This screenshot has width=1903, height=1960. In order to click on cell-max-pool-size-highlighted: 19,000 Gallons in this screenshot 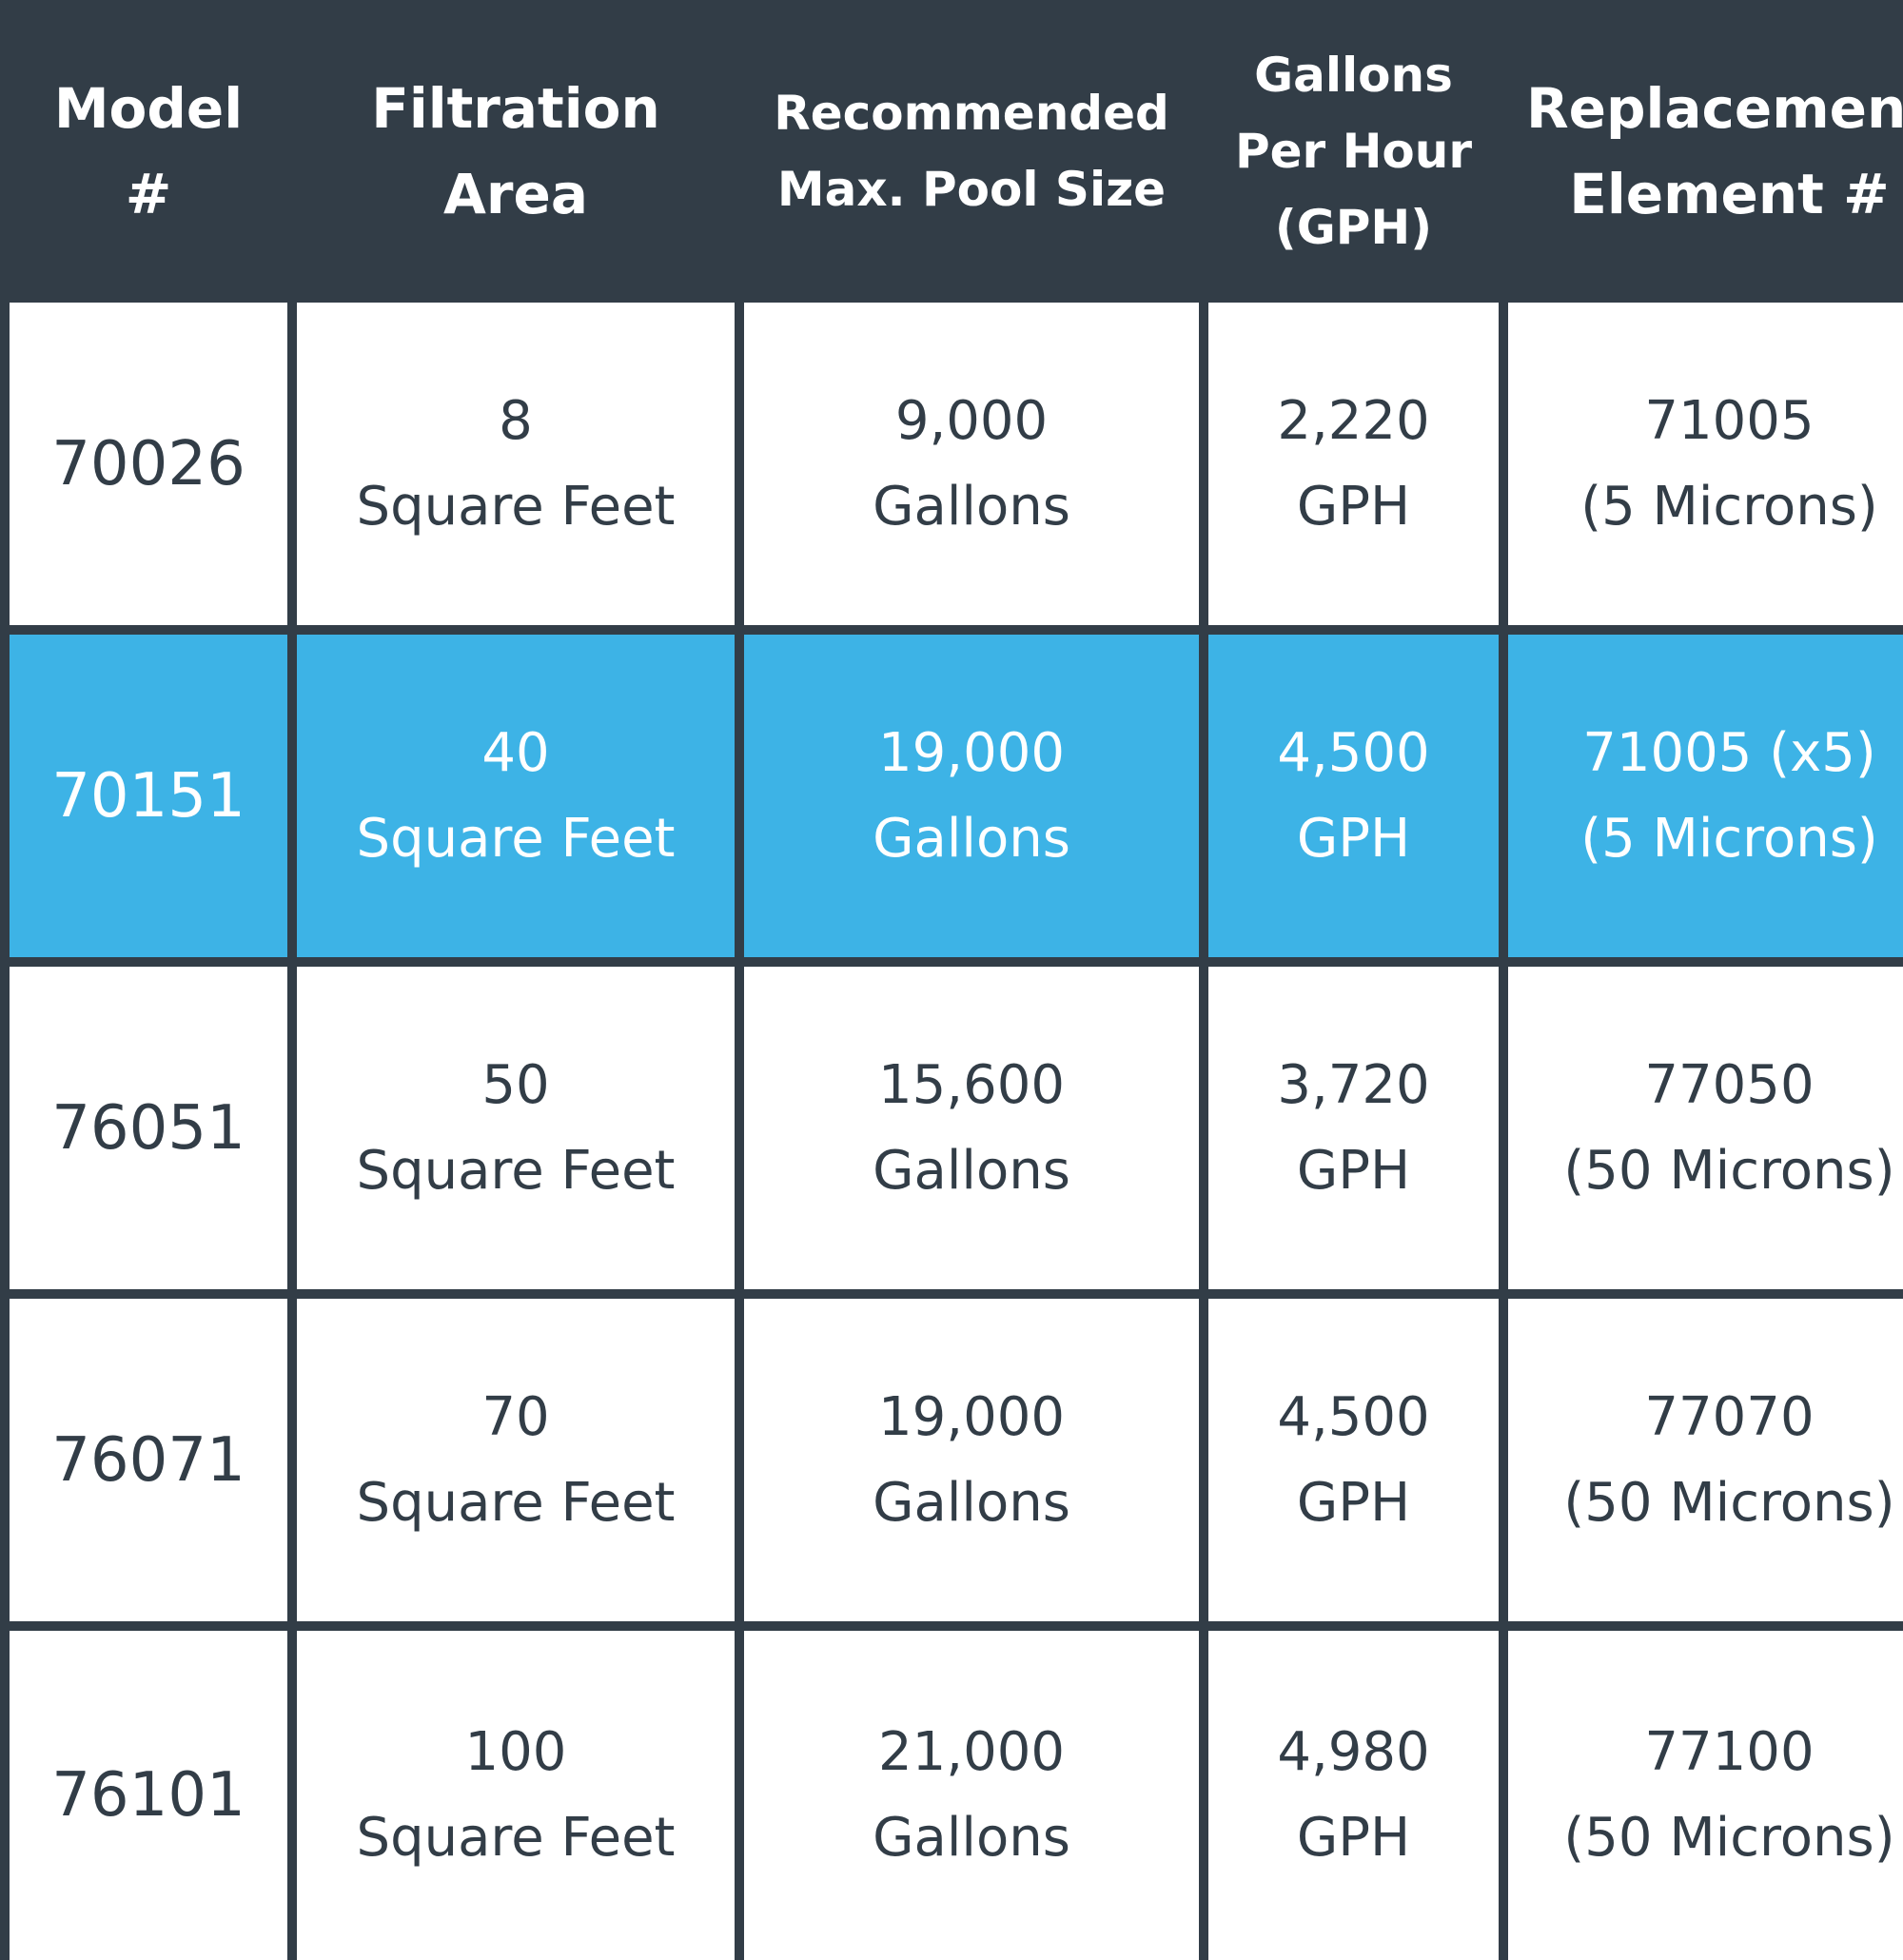, I will do `click(972, 796)`.